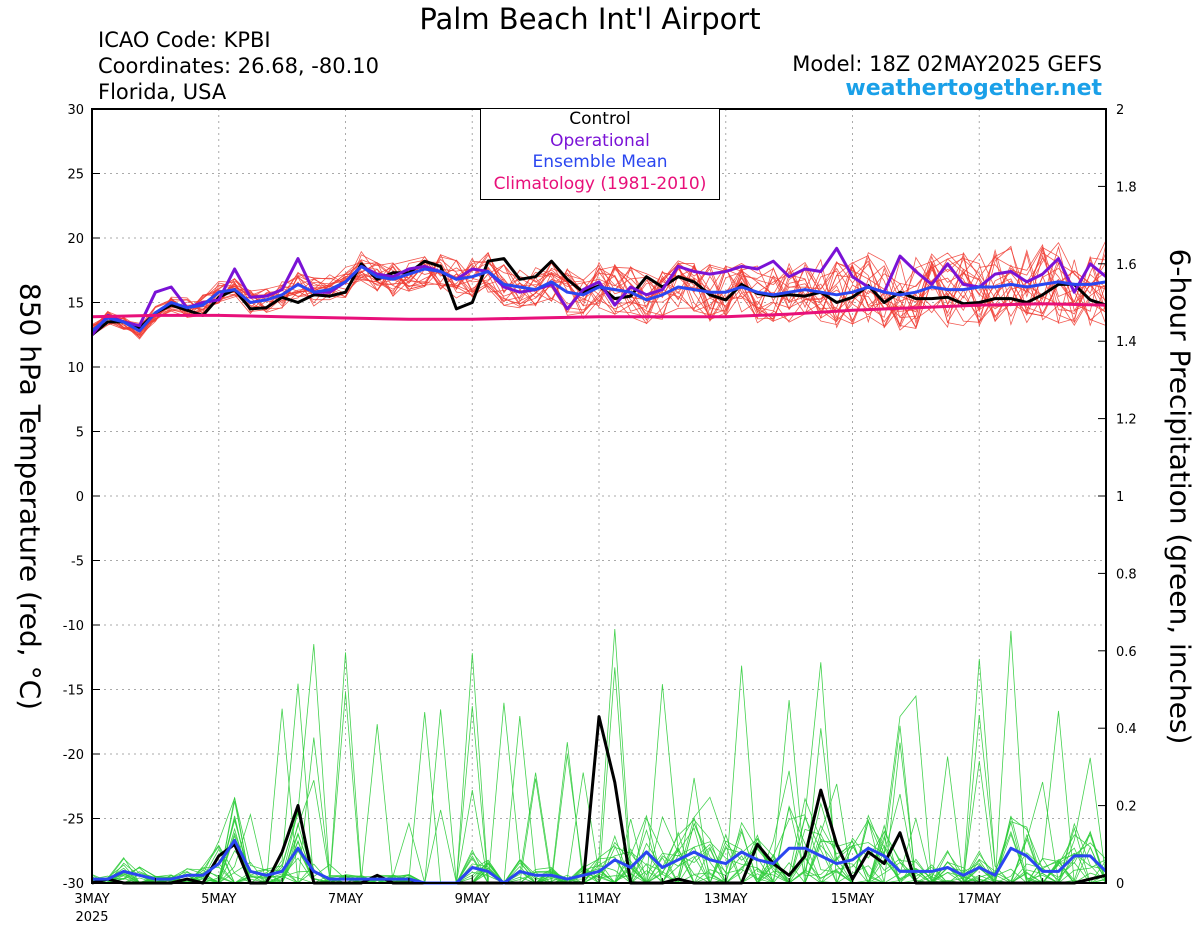  What do you see at coordinates (162, 92) in the screenshot?
I see `region: Florida, USA` at bounding box center [162, 92].